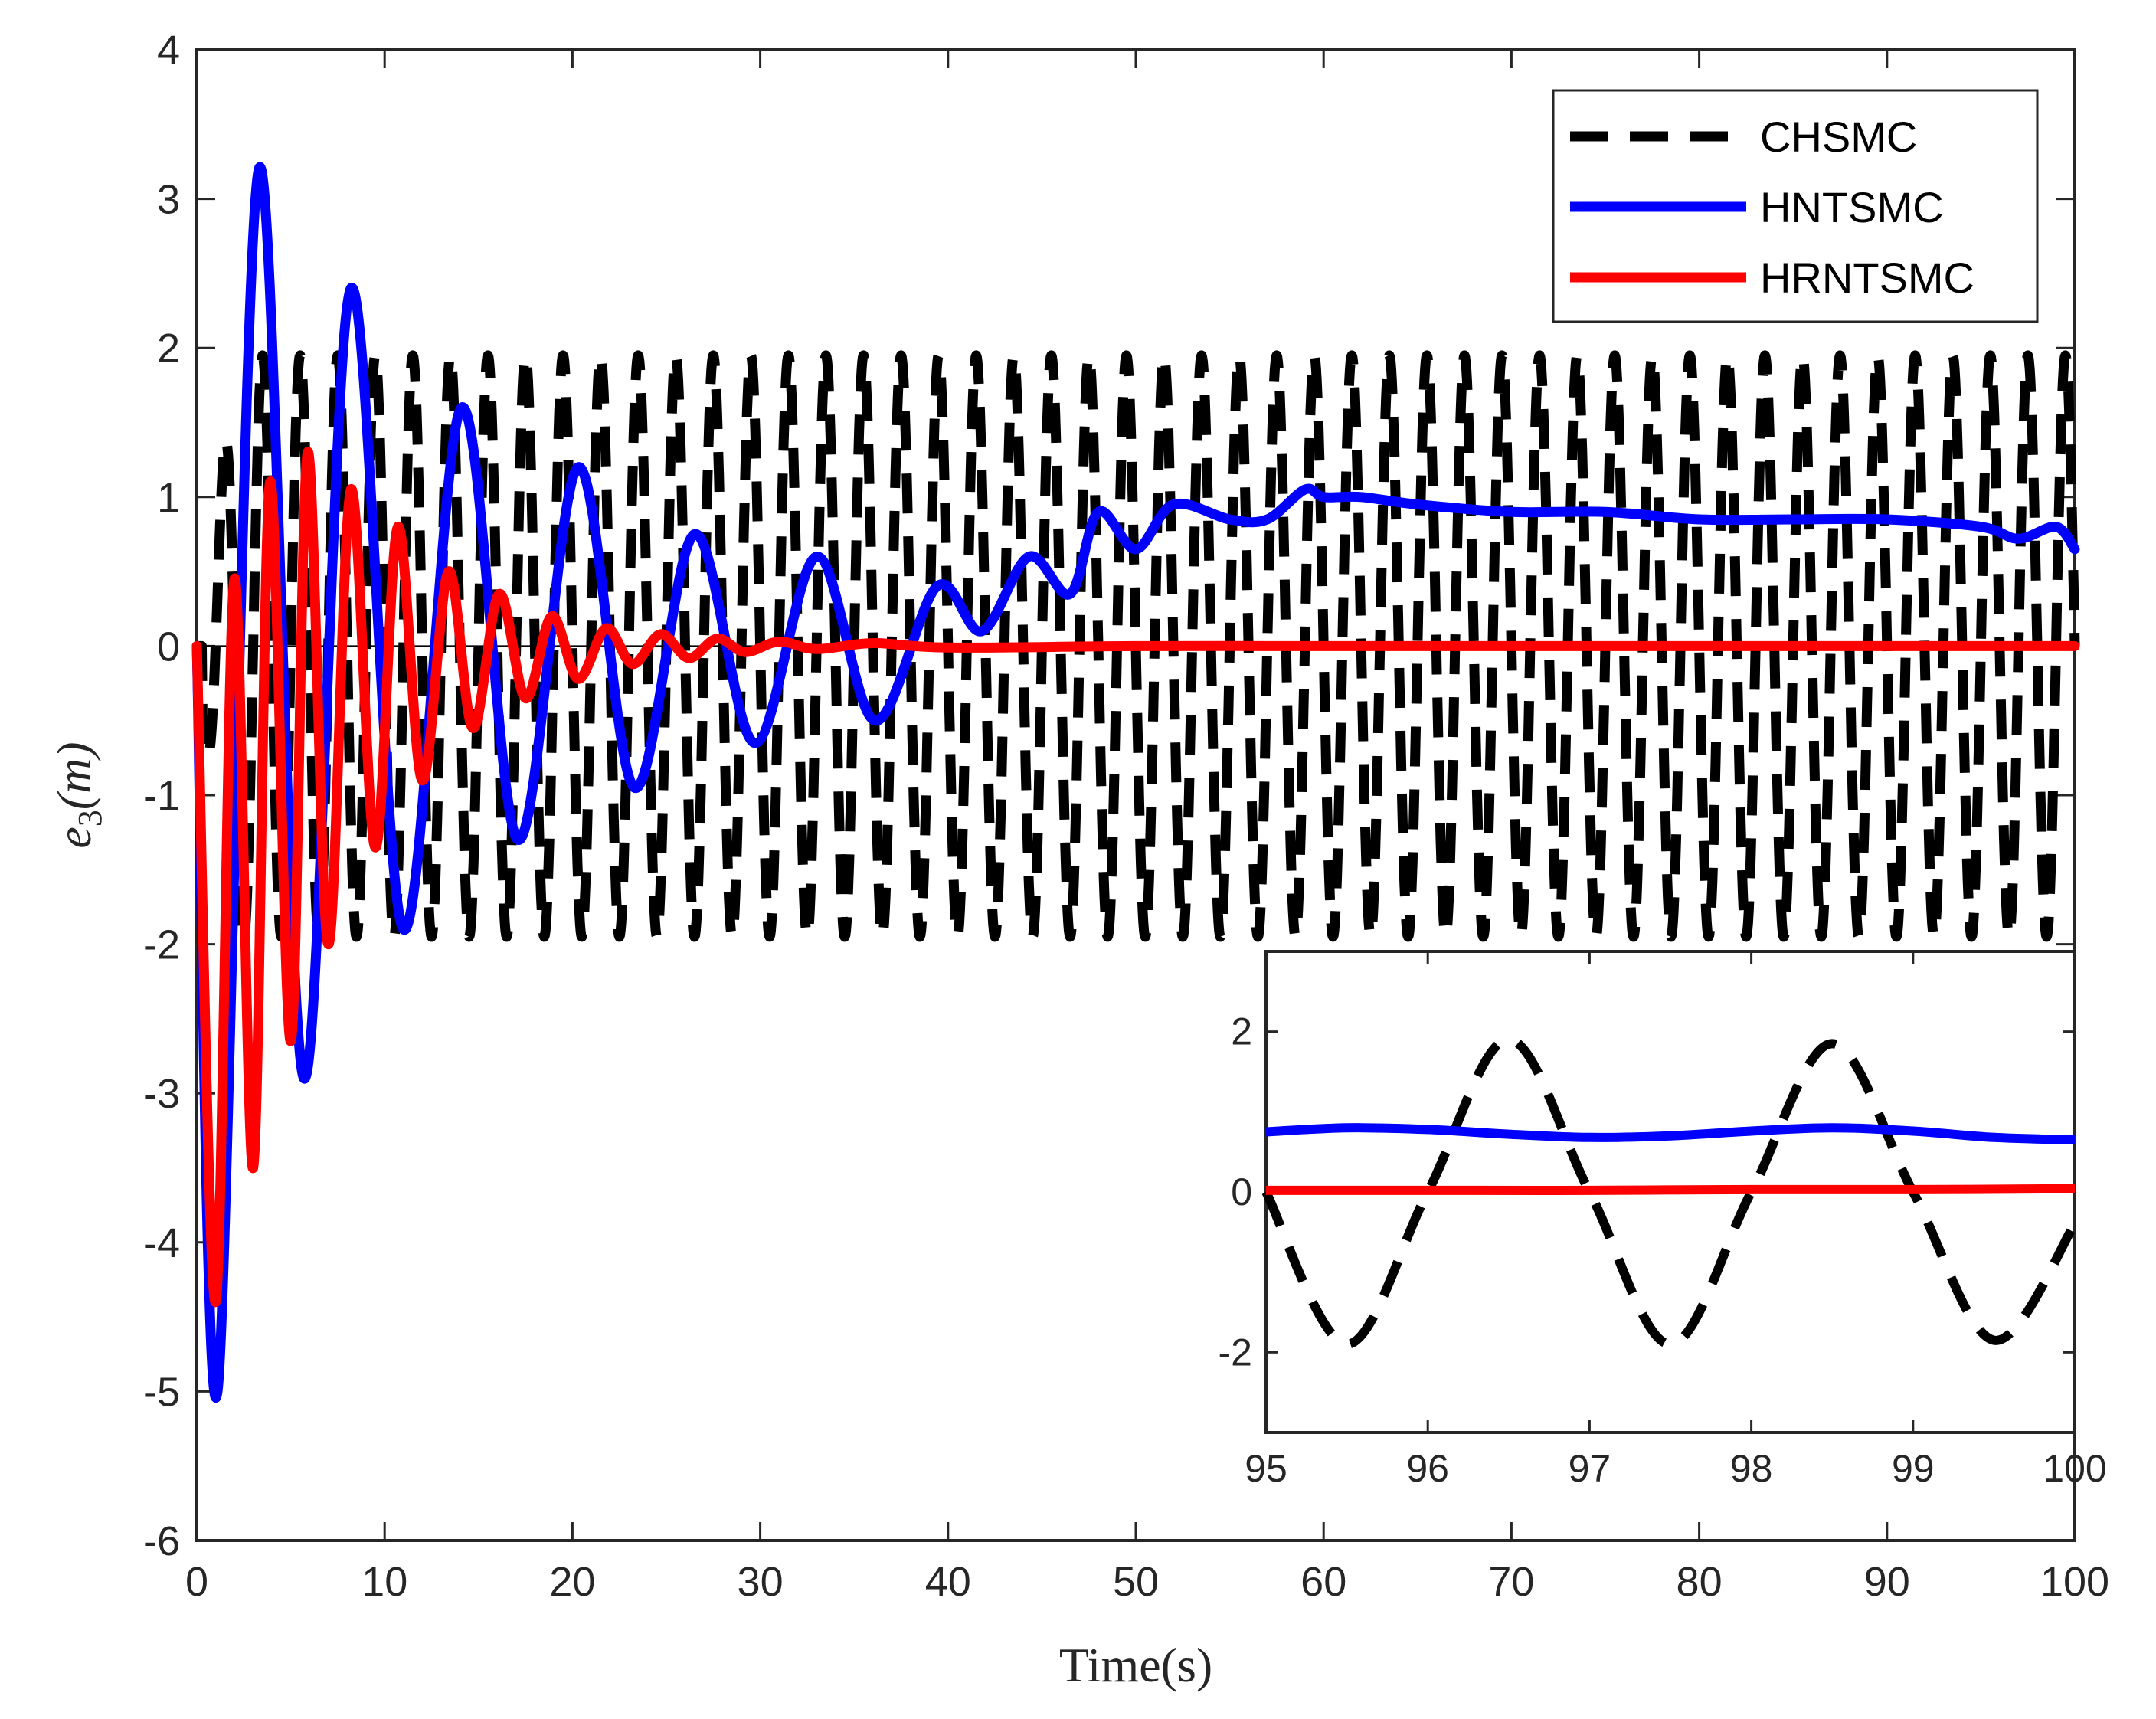 The image size is (2156, 1719). Describe the element at coordinates (1136, 1665) in the screenshot. I see `x-axis-label: Time(s)` at that location.